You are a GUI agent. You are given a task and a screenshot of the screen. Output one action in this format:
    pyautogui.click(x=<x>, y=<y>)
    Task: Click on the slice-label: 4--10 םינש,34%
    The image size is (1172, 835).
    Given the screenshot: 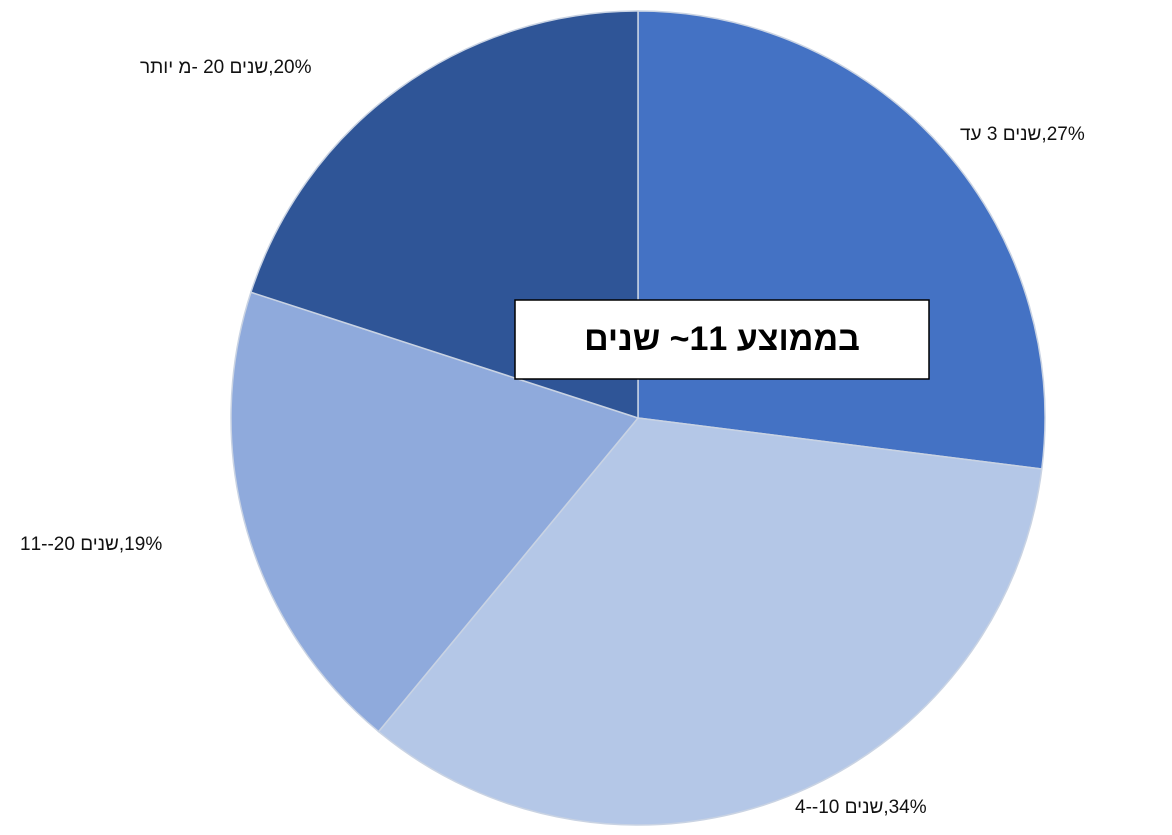 What is the action you would take?
    pyautogui.click(x=861, y=807)
    